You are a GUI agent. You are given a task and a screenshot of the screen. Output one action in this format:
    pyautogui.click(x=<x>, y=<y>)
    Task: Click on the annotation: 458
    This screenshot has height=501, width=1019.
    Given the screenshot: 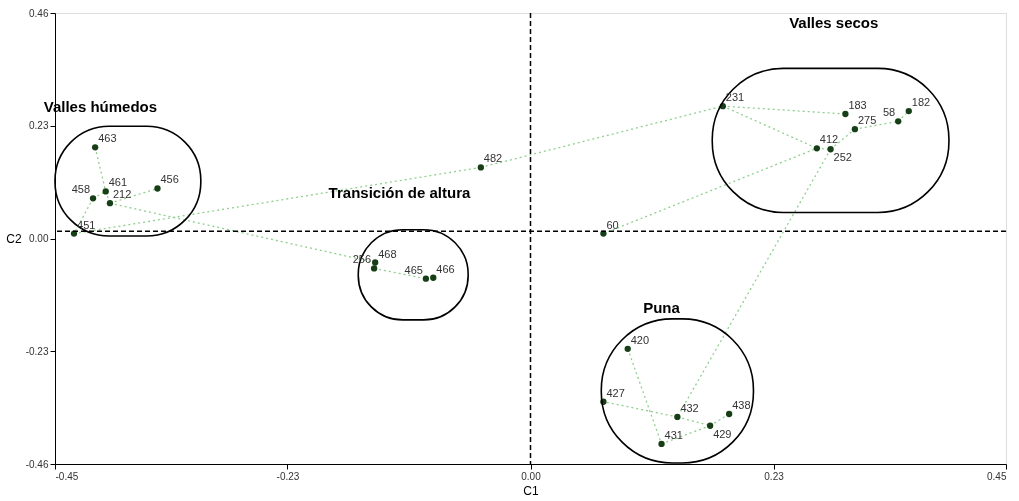 What is the action you would take?
    pyautogui.click(x=81, y=189)
    